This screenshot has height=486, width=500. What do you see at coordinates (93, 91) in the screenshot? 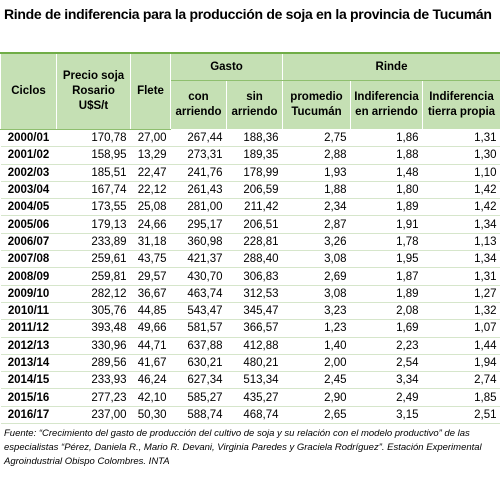
I see `column-header: Precio soja Rosario U$S/t` at bounding box center [93, 91].